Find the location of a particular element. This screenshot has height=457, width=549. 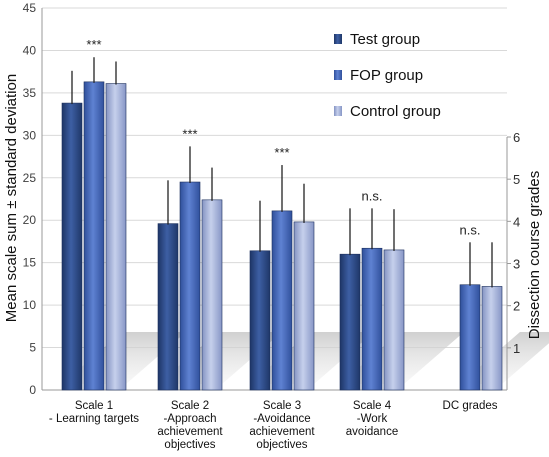

y-tick-label: 45 is located at coordinates (30, 8).